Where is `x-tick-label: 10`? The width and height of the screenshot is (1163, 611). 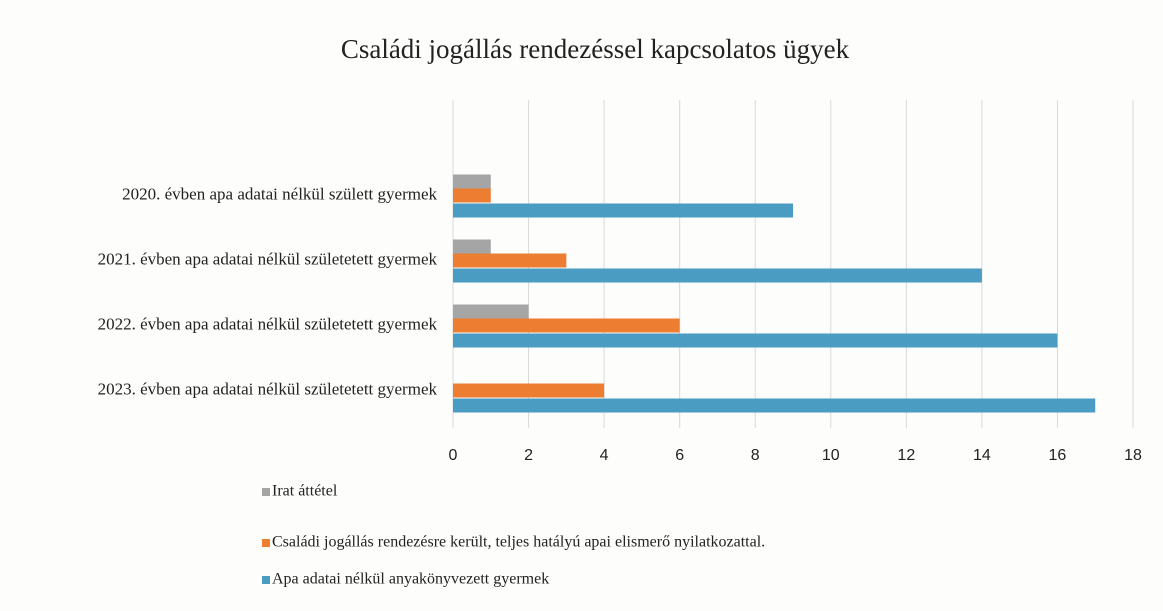 x-tick-label: 10 is located at coordinates (831, 455).